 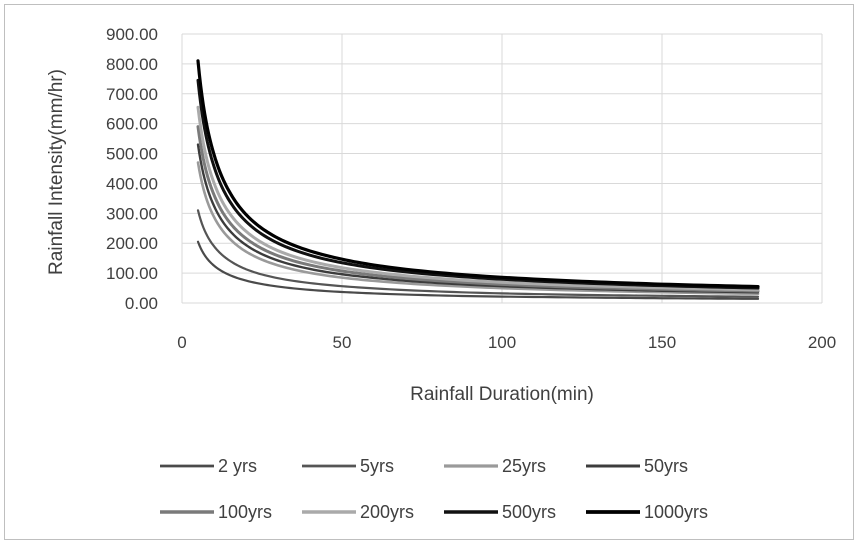 What do you see at coordinates (132, 243) in the screenshot?
I see `y-tick-label: 200.00` at bounding box center [132, 243].